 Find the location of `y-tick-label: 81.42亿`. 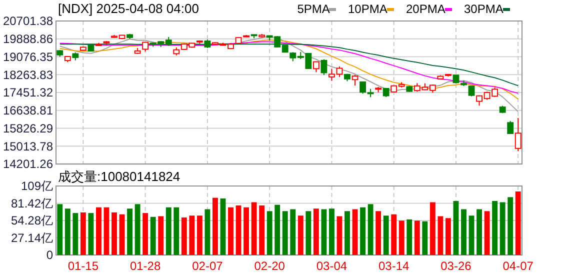

y-tick-label: 81.42亿 is located at coordinates (31, 203).